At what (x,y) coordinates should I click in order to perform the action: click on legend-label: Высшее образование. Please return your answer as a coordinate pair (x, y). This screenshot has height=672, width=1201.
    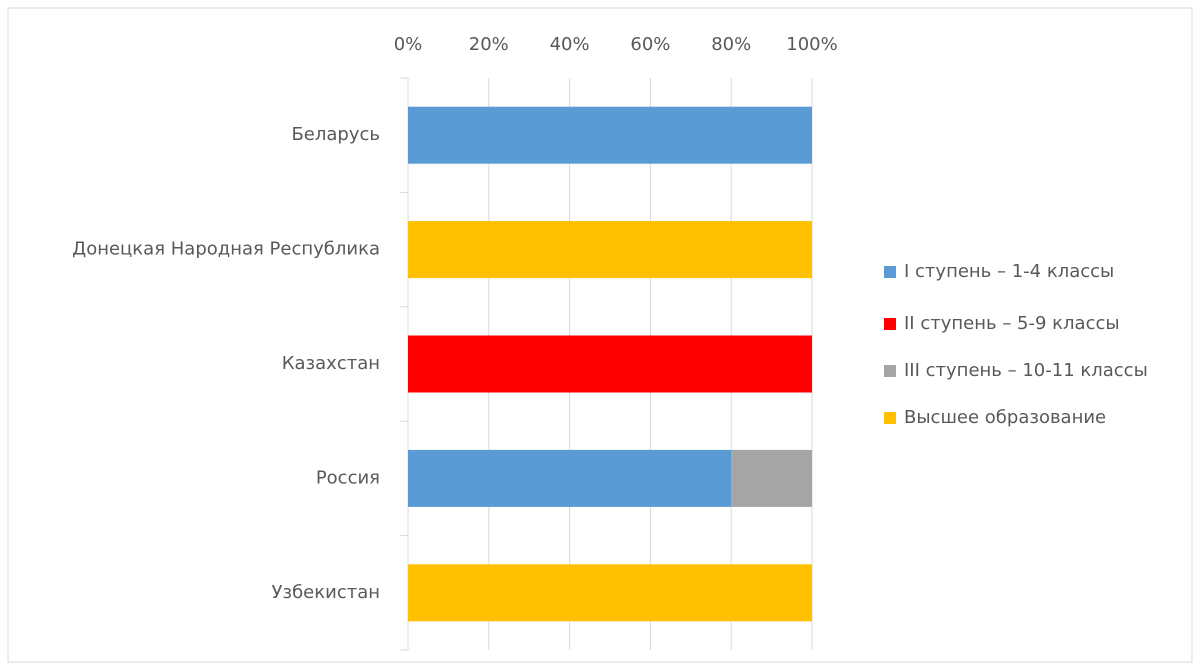
    Looking at the image, I should click on (1005, 417).